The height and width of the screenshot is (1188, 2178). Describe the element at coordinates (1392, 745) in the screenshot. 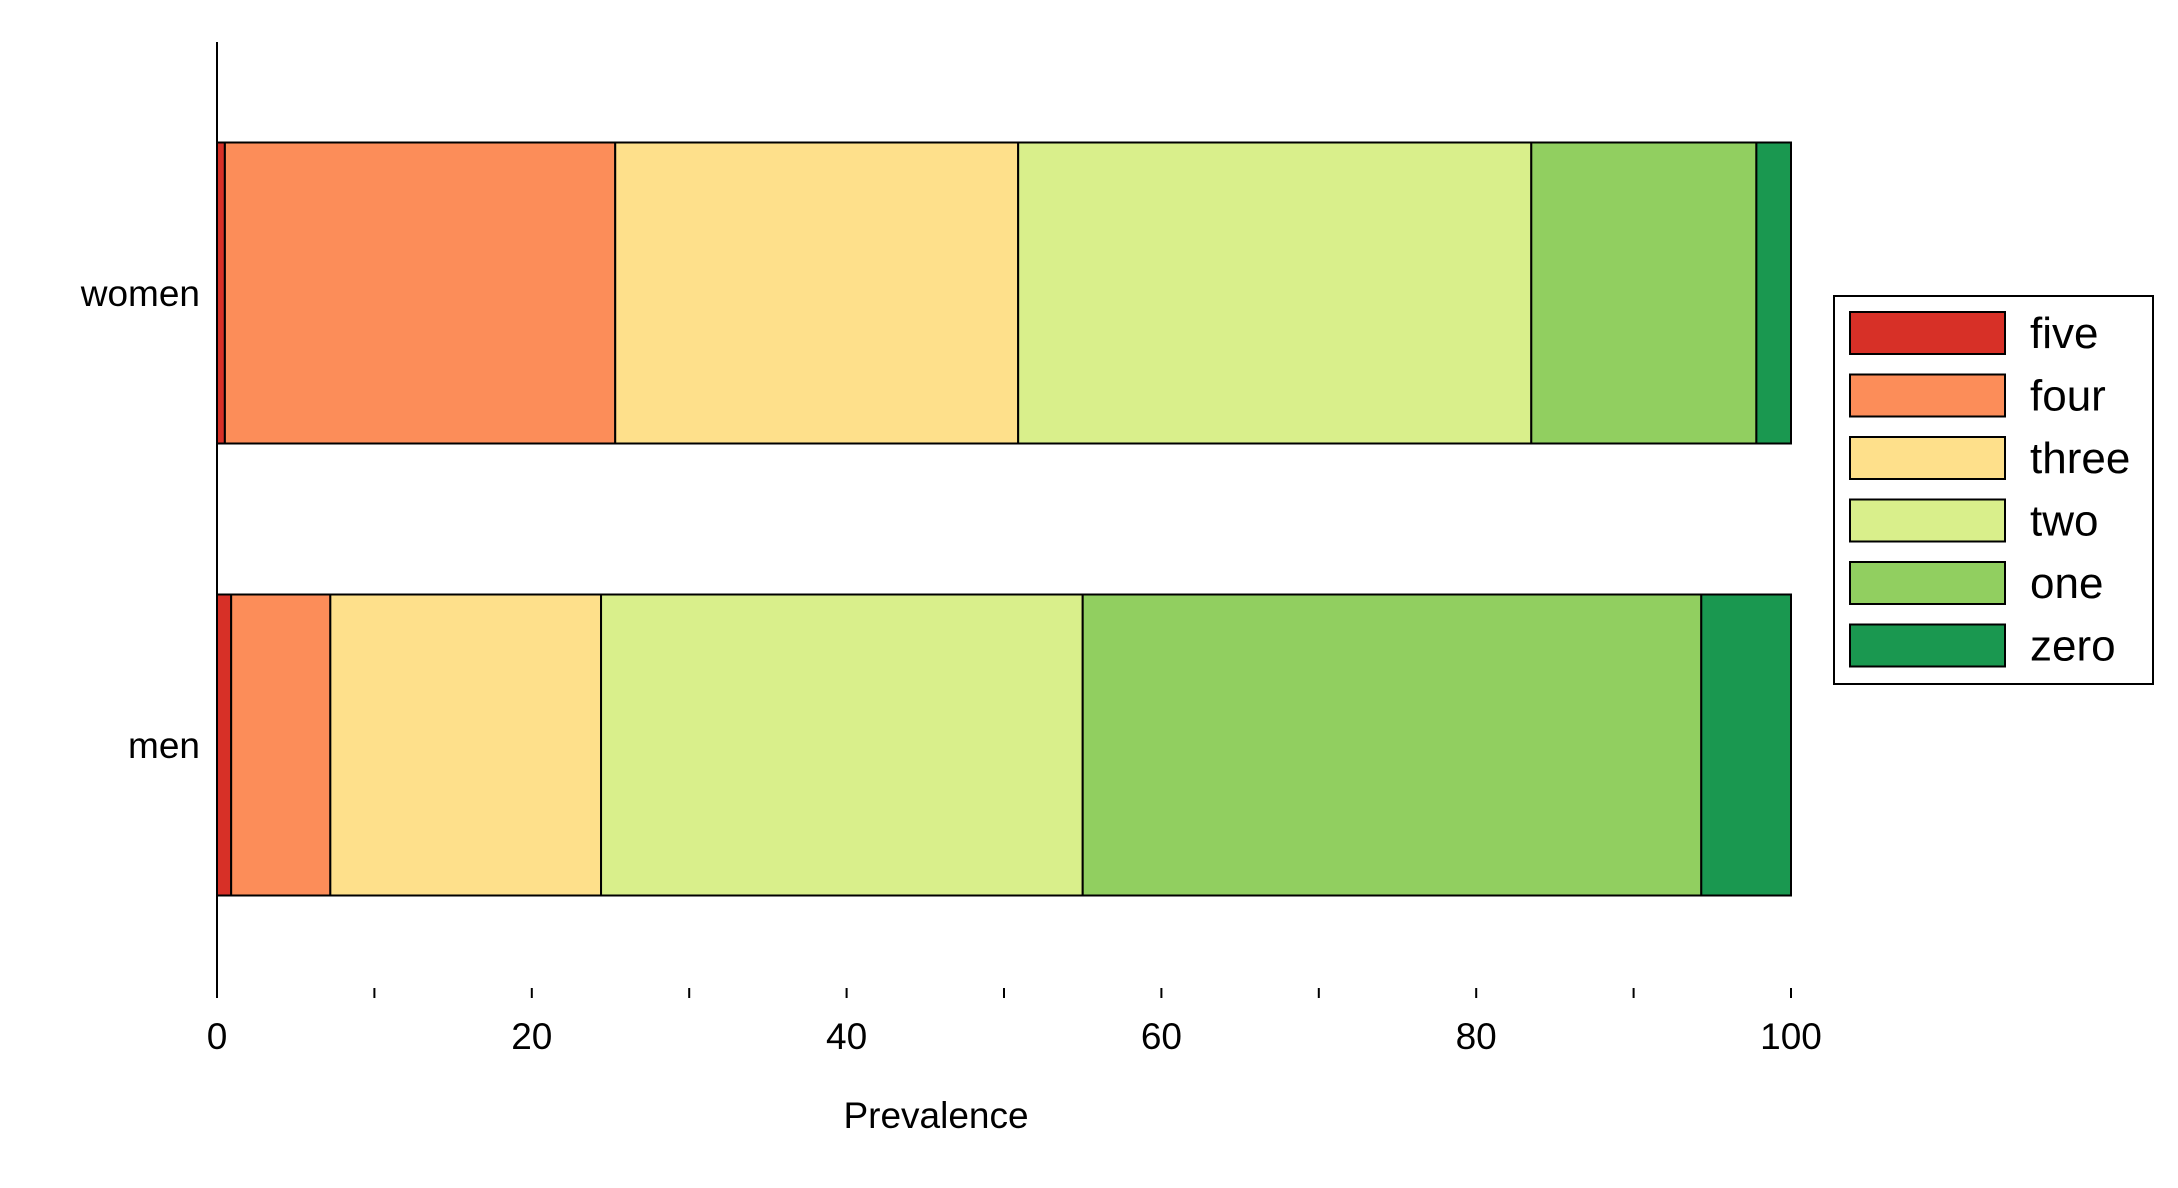

I see `bar-segment-men-one` at that location.